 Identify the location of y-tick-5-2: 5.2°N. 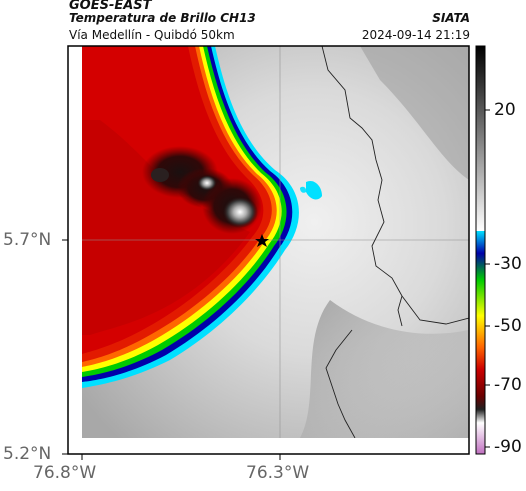
(27, 454).